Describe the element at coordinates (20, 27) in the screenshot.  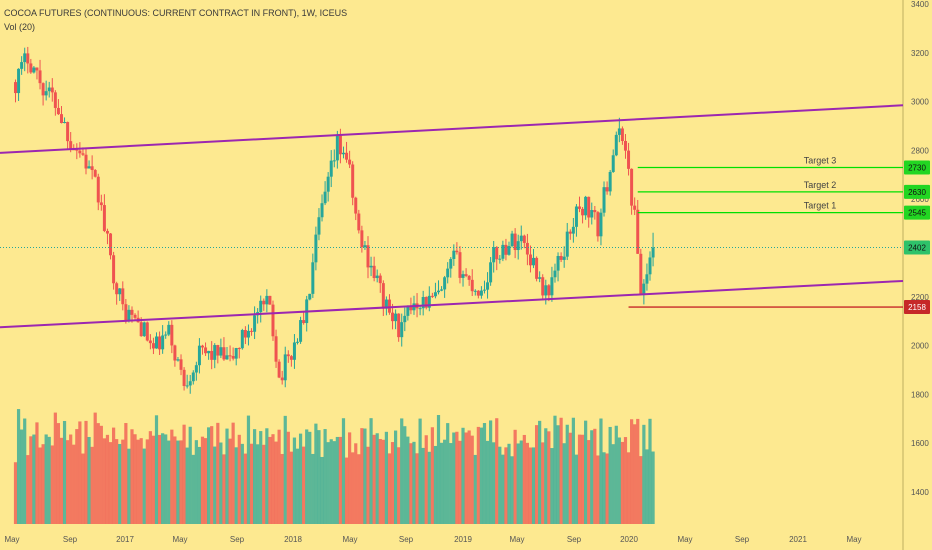
I see `volume-indicator-label: Vol (20)` at that location.